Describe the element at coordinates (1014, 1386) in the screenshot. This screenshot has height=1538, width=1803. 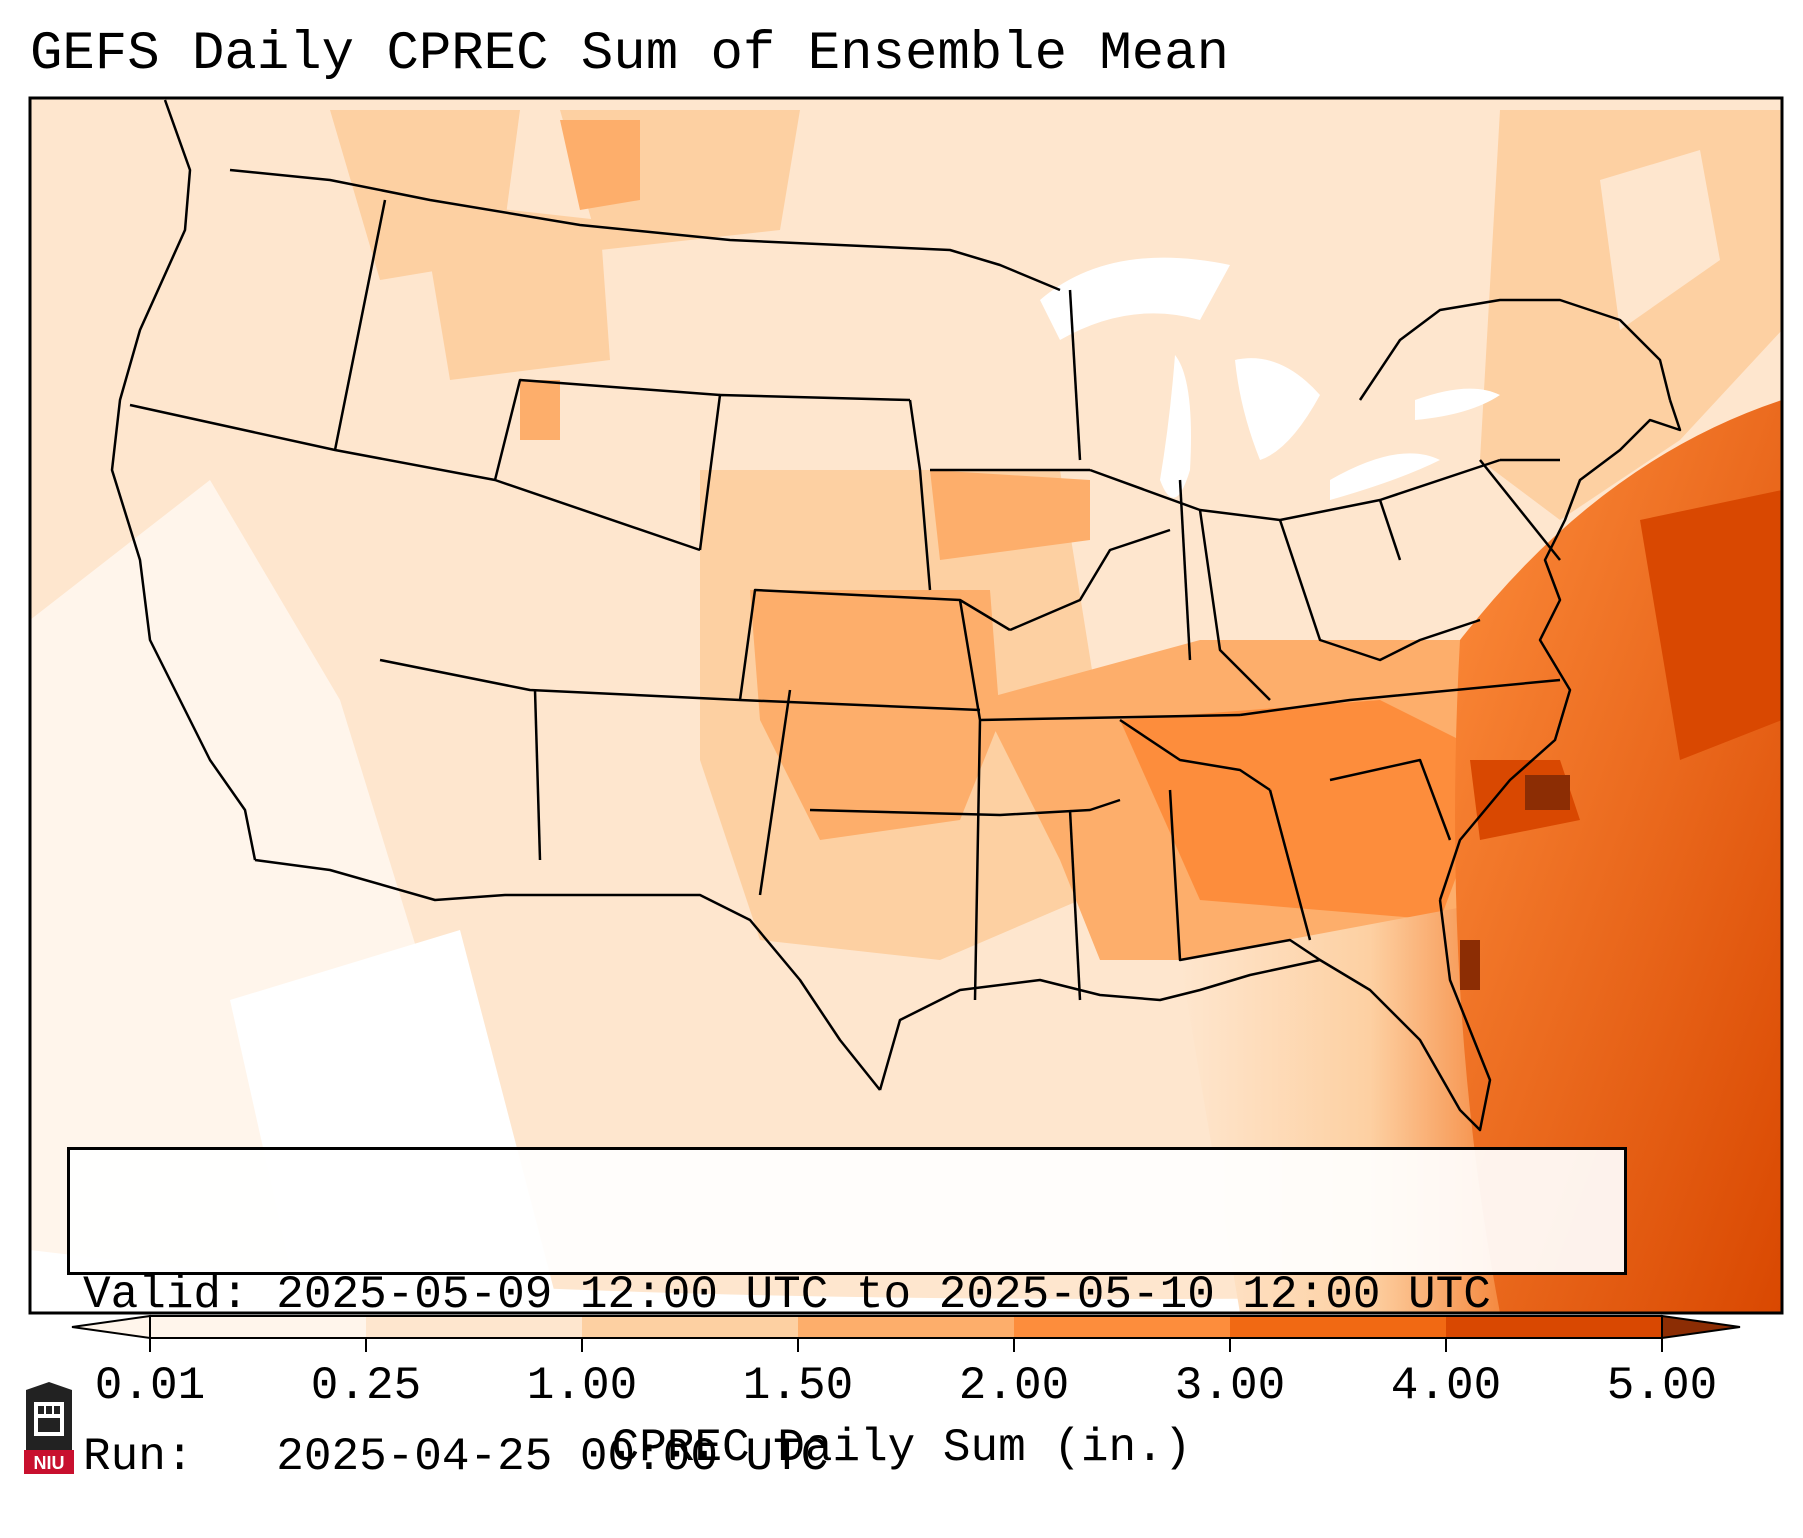
I see `colorbar-tick-label: 2.00` at that location.